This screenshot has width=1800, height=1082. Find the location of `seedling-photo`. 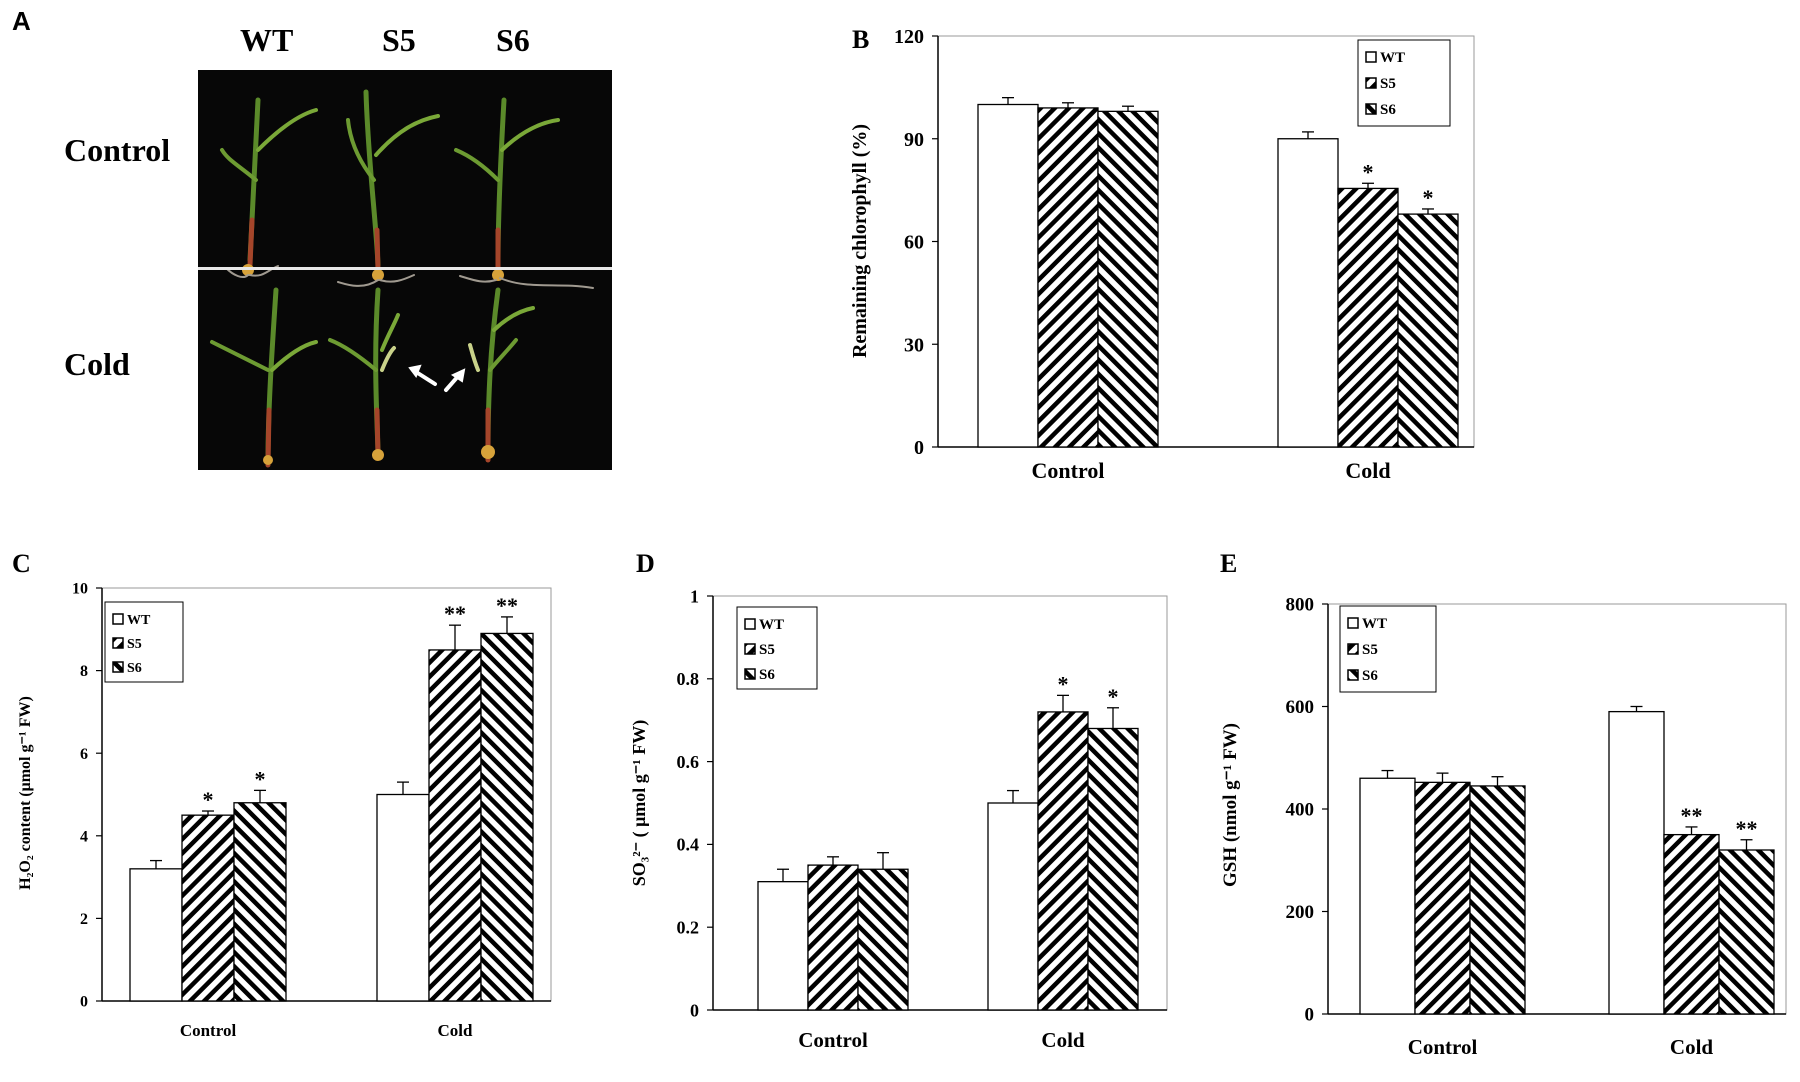

seedling-photo is located at coordinates (405, 270).